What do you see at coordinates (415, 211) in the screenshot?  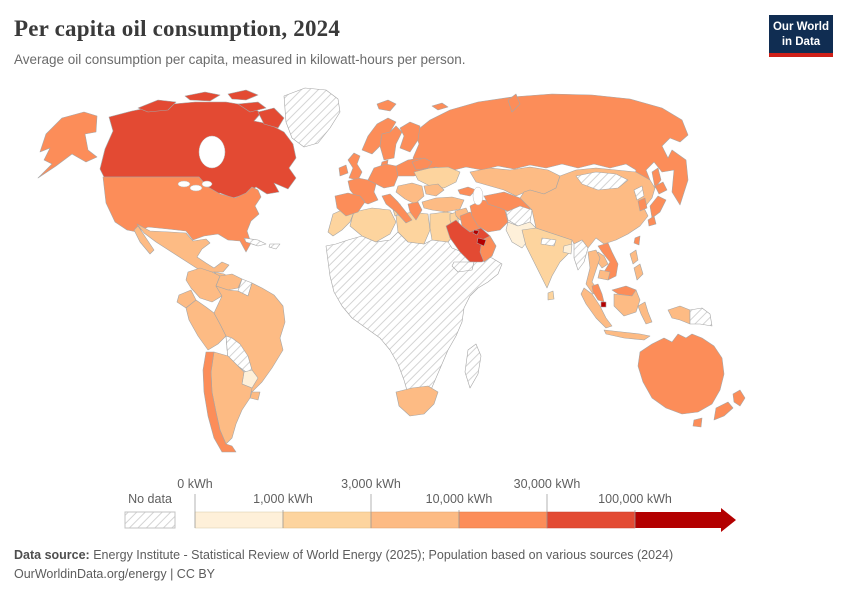 I see `country-greece` at bounding box center [415, 211].